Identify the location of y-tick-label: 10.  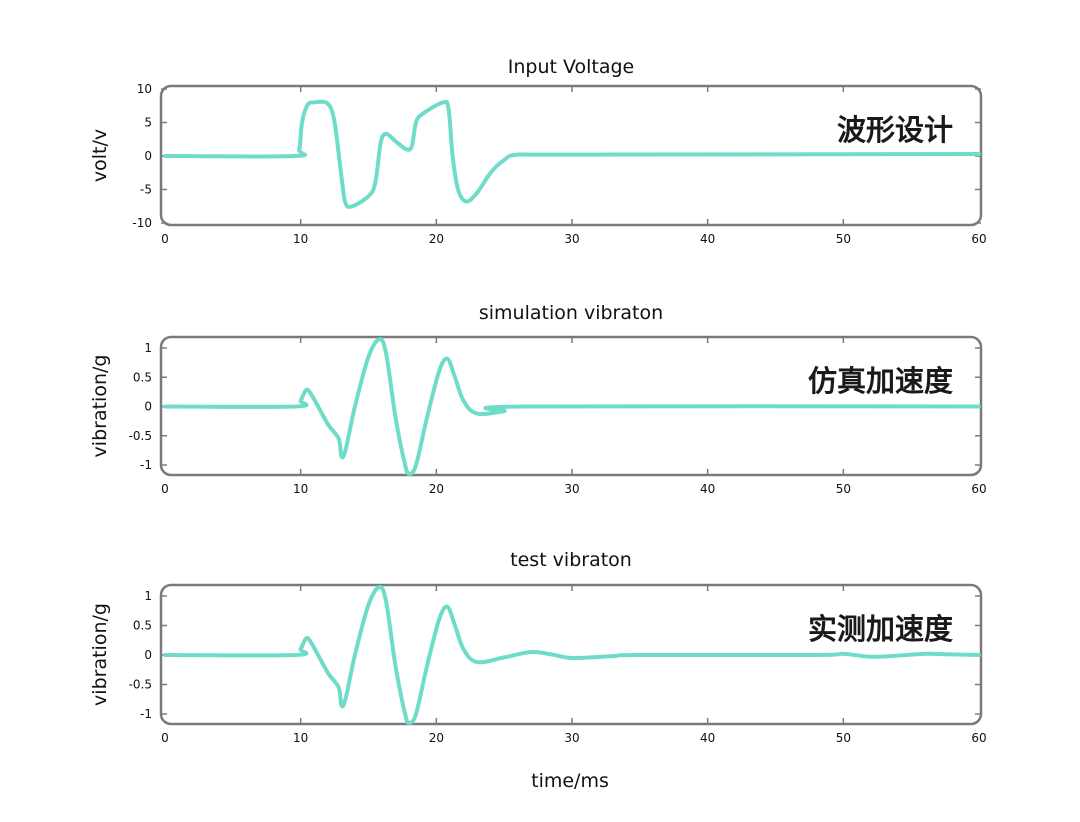
(144, 89).